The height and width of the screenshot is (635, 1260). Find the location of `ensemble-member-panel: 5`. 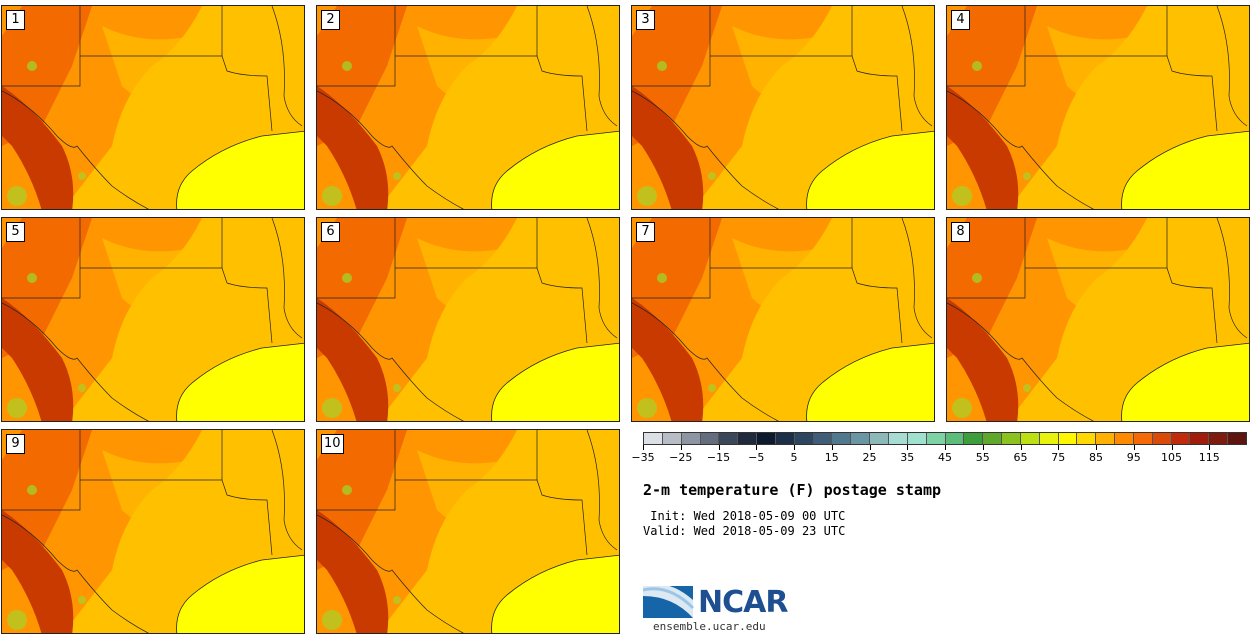

ensemble-member-panel: 5 is located at coordinates (153, 319).